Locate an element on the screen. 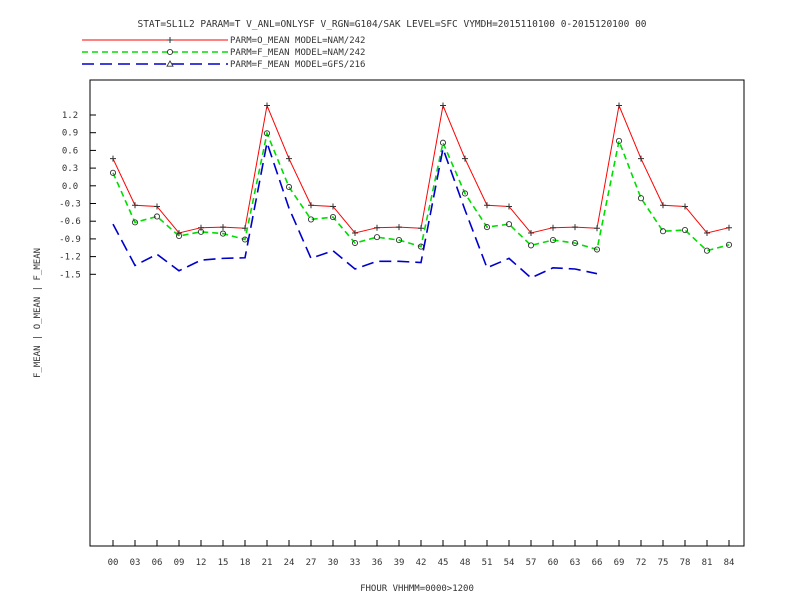  x-tick-label: 03 is located at coordinates (135, 563).